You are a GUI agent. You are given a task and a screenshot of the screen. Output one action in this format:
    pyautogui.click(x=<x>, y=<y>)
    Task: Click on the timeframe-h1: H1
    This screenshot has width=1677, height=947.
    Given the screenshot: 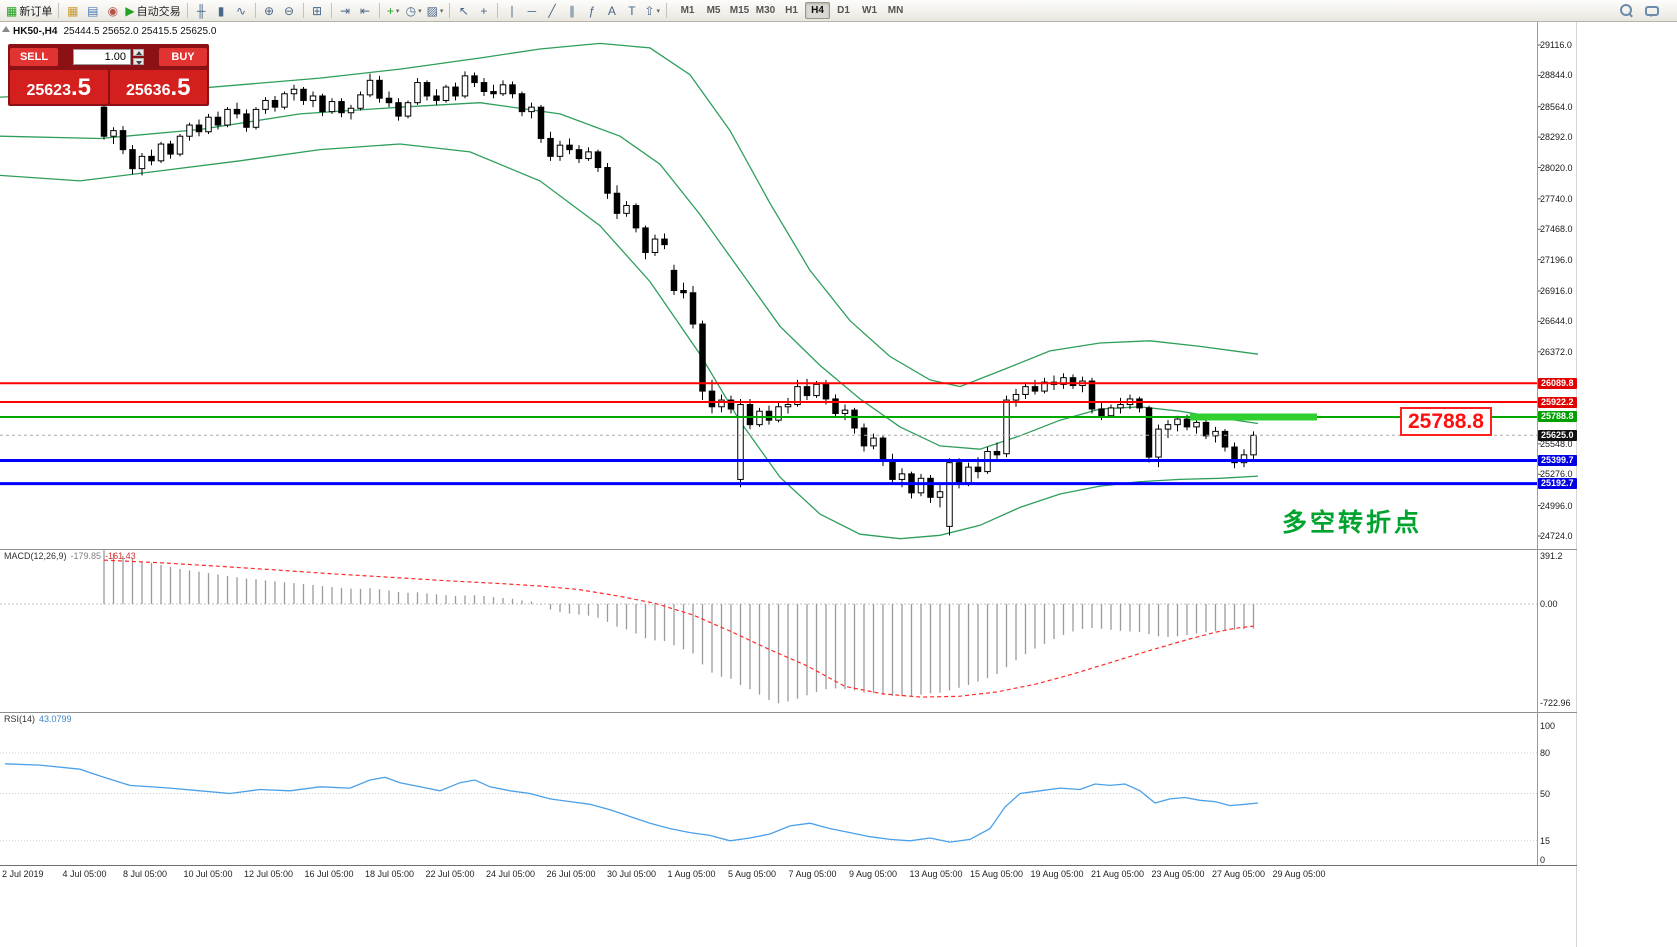 What is the action you would take?
    pyautogui.click(x=791, y=10)
    